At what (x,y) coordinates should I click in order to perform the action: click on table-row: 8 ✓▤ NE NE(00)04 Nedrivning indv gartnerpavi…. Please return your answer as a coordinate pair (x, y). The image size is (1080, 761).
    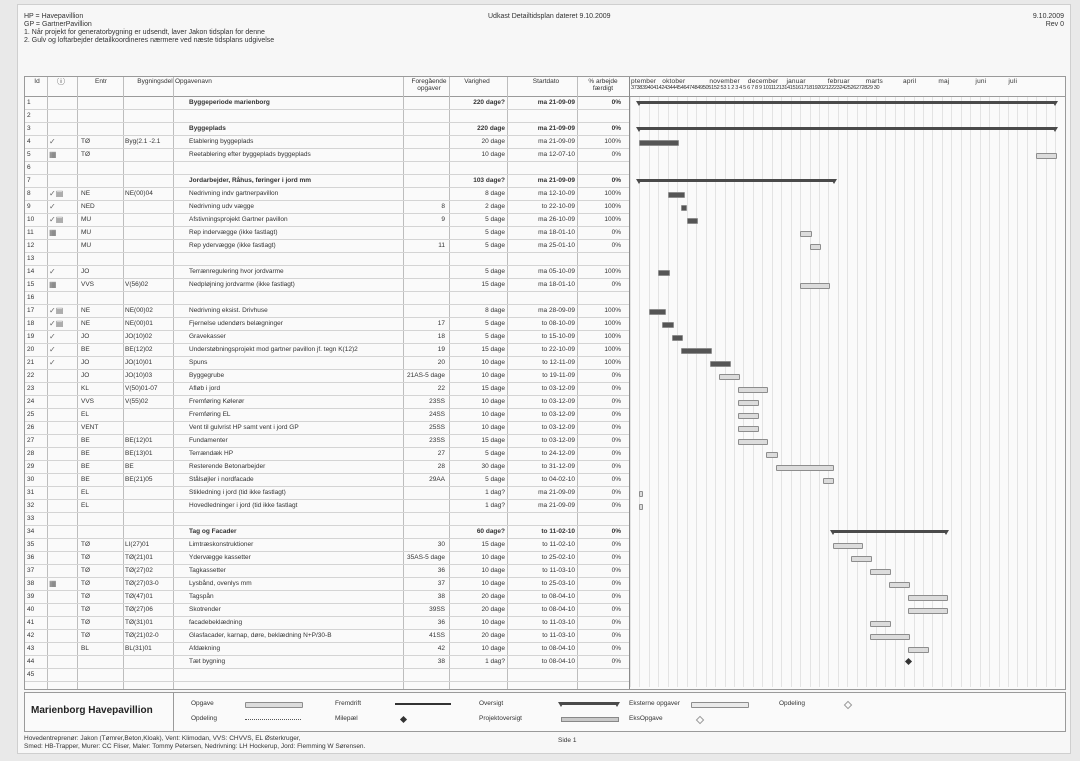
    Looking at the image, I should click on (327, 194).